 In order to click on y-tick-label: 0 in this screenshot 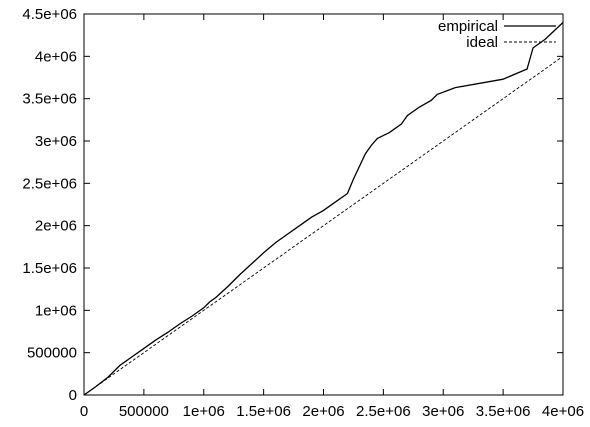, I will do `click(73, 395)`.